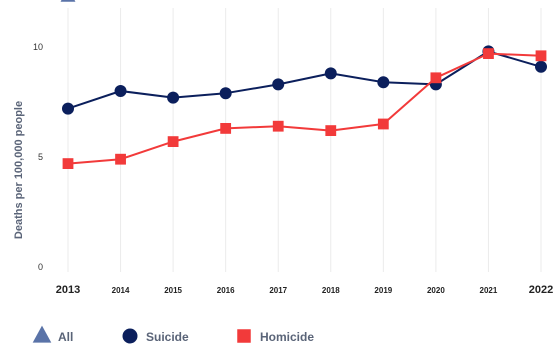  What do you see at coordinates (65, 337) in the screenshot?
I see `legend-label-all: All` at bounding box center [65, 337].